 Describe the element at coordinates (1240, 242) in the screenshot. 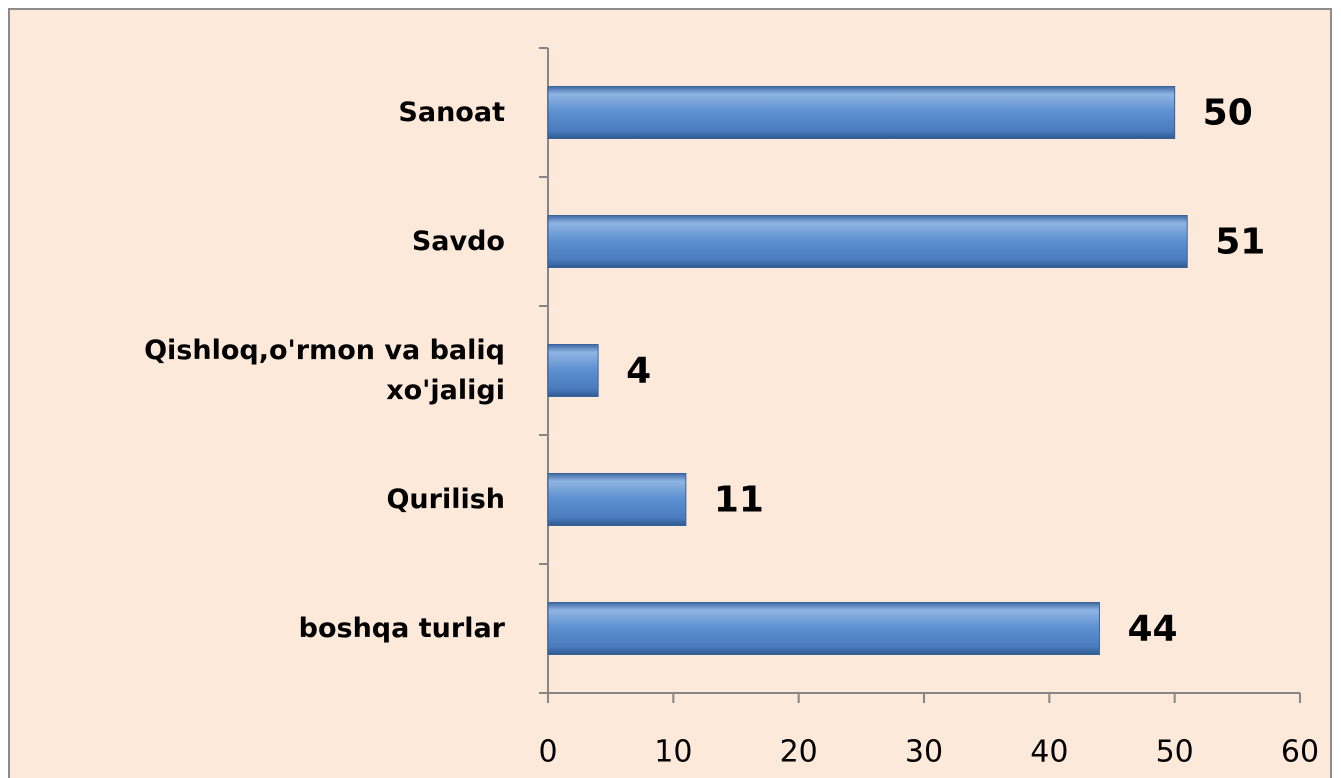

I see `value-label: 51` at that location.